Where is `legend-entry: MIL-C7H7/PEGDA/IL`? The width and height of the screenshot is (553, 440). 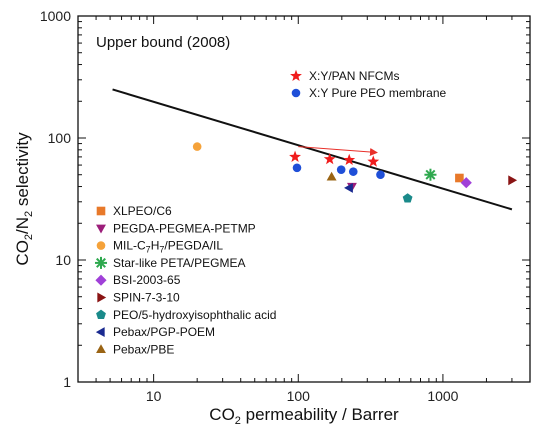
legend-entry: MIL-C7H7/PEGDA/IL is located at coordinates (159, 247).